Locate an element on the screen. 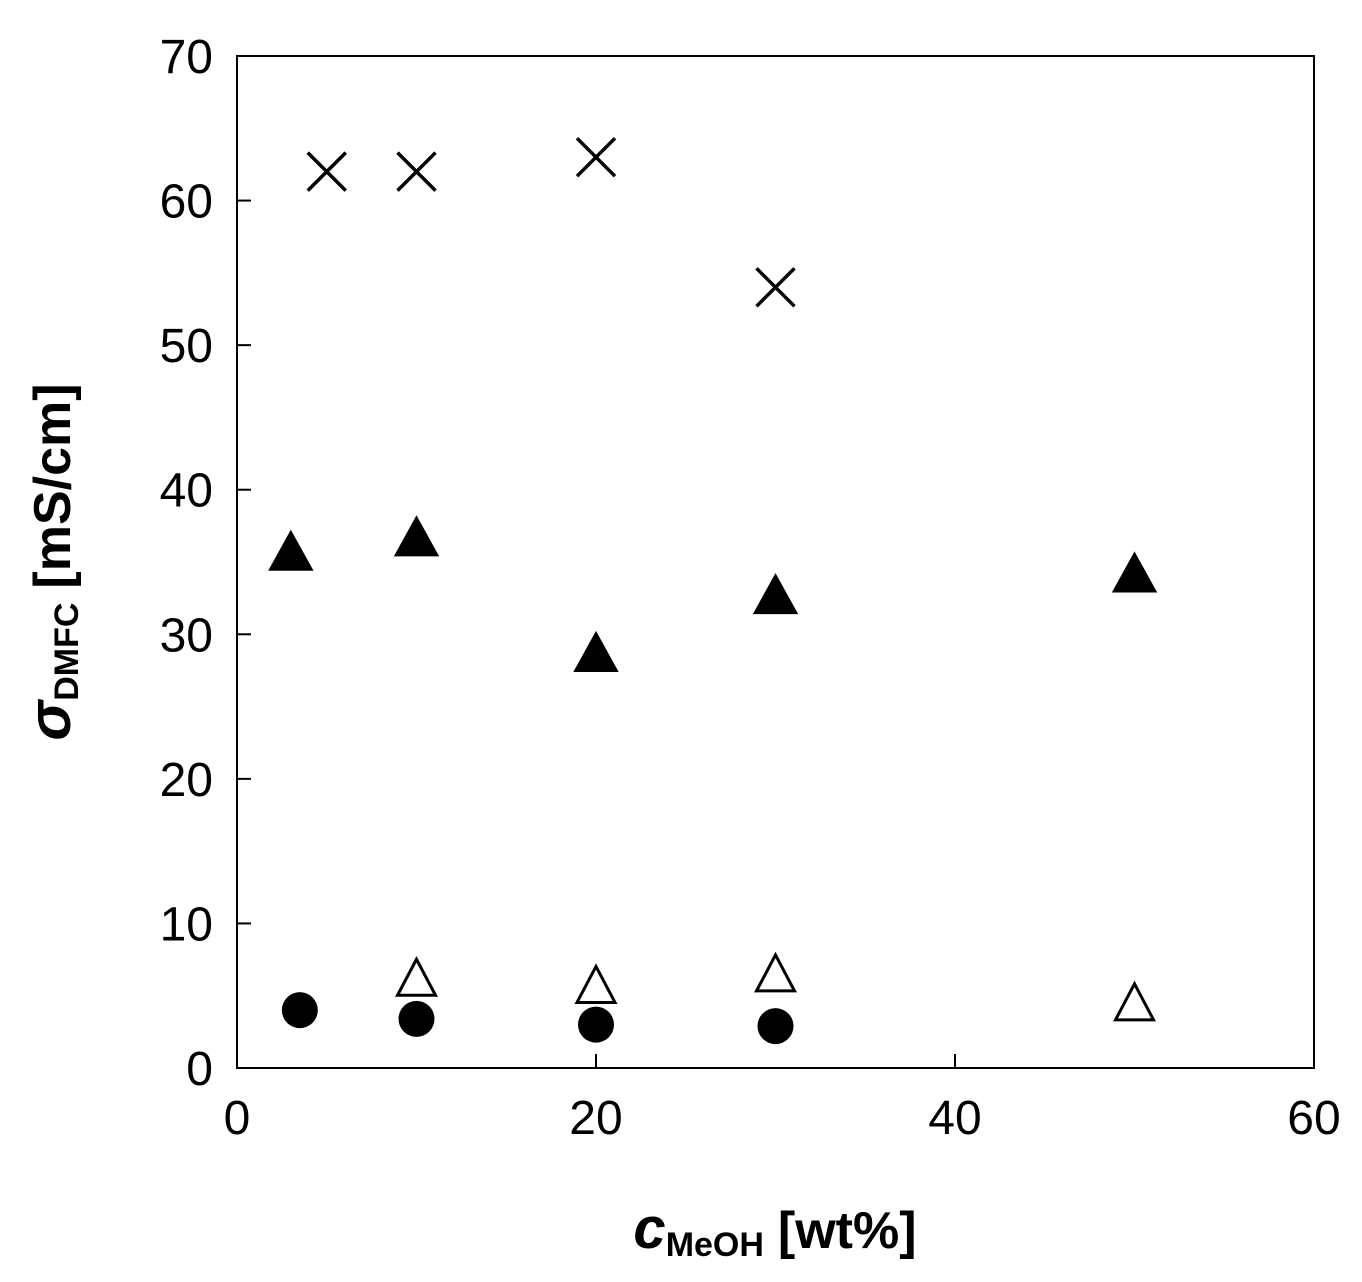 The height and width of the screenshot is (1282, 1362). x-tick-label: 20 is located at coordinates (595, 1118).